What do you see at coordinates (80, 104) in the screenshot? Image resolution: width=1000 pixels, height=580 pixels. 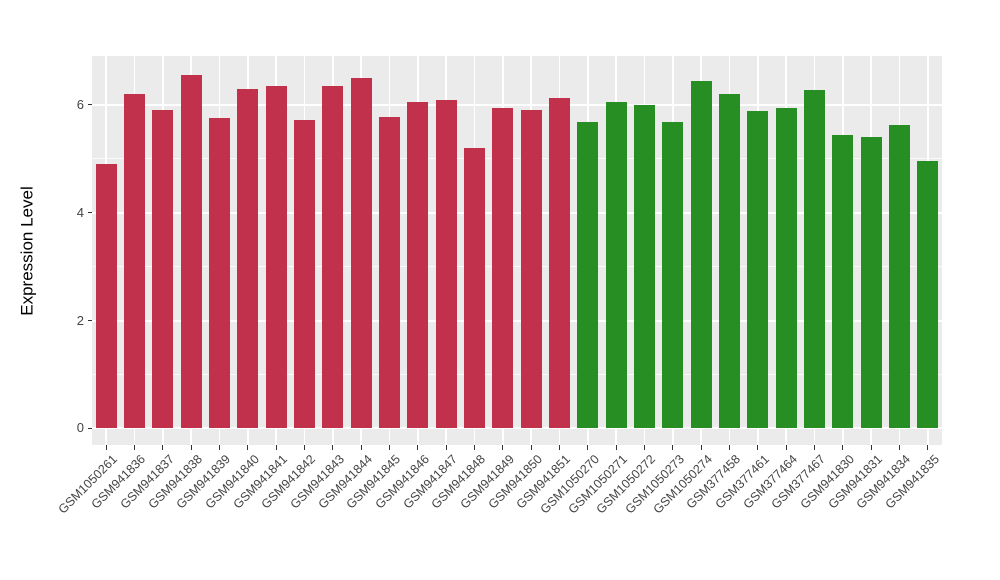 I see `y-tick-label: 6` at bounding box center [80, 104].